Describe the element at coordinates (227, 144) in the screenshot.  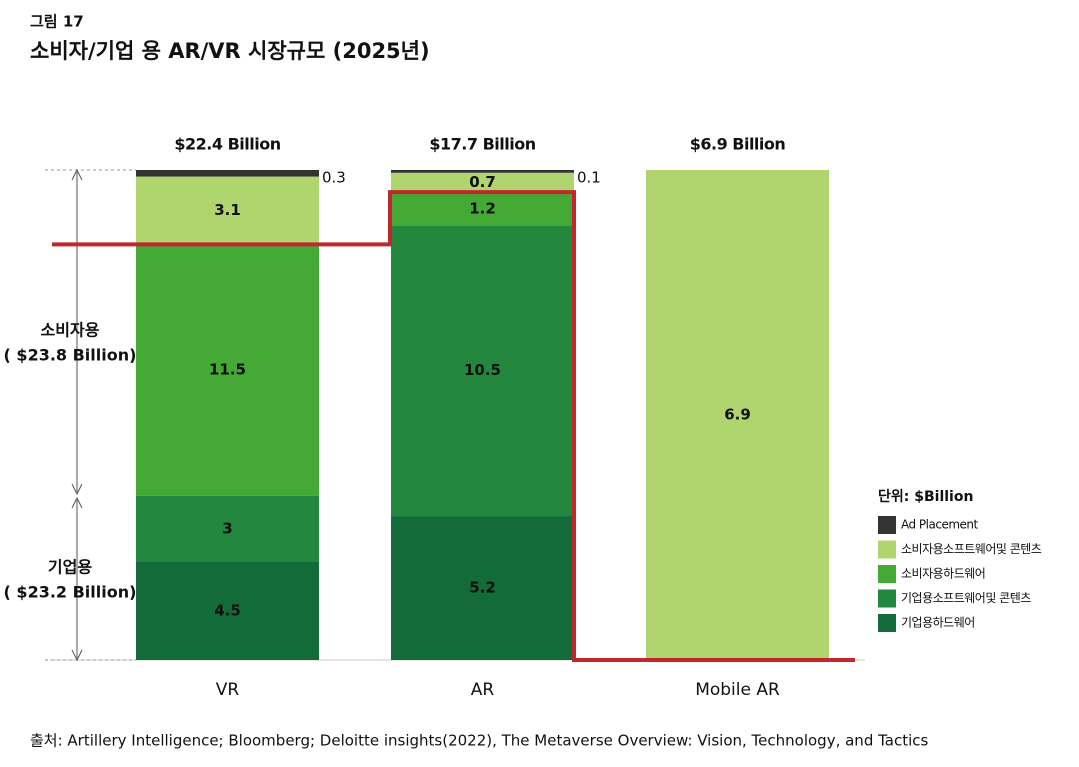
I see `total-label: $22.4 Billion` at that location.